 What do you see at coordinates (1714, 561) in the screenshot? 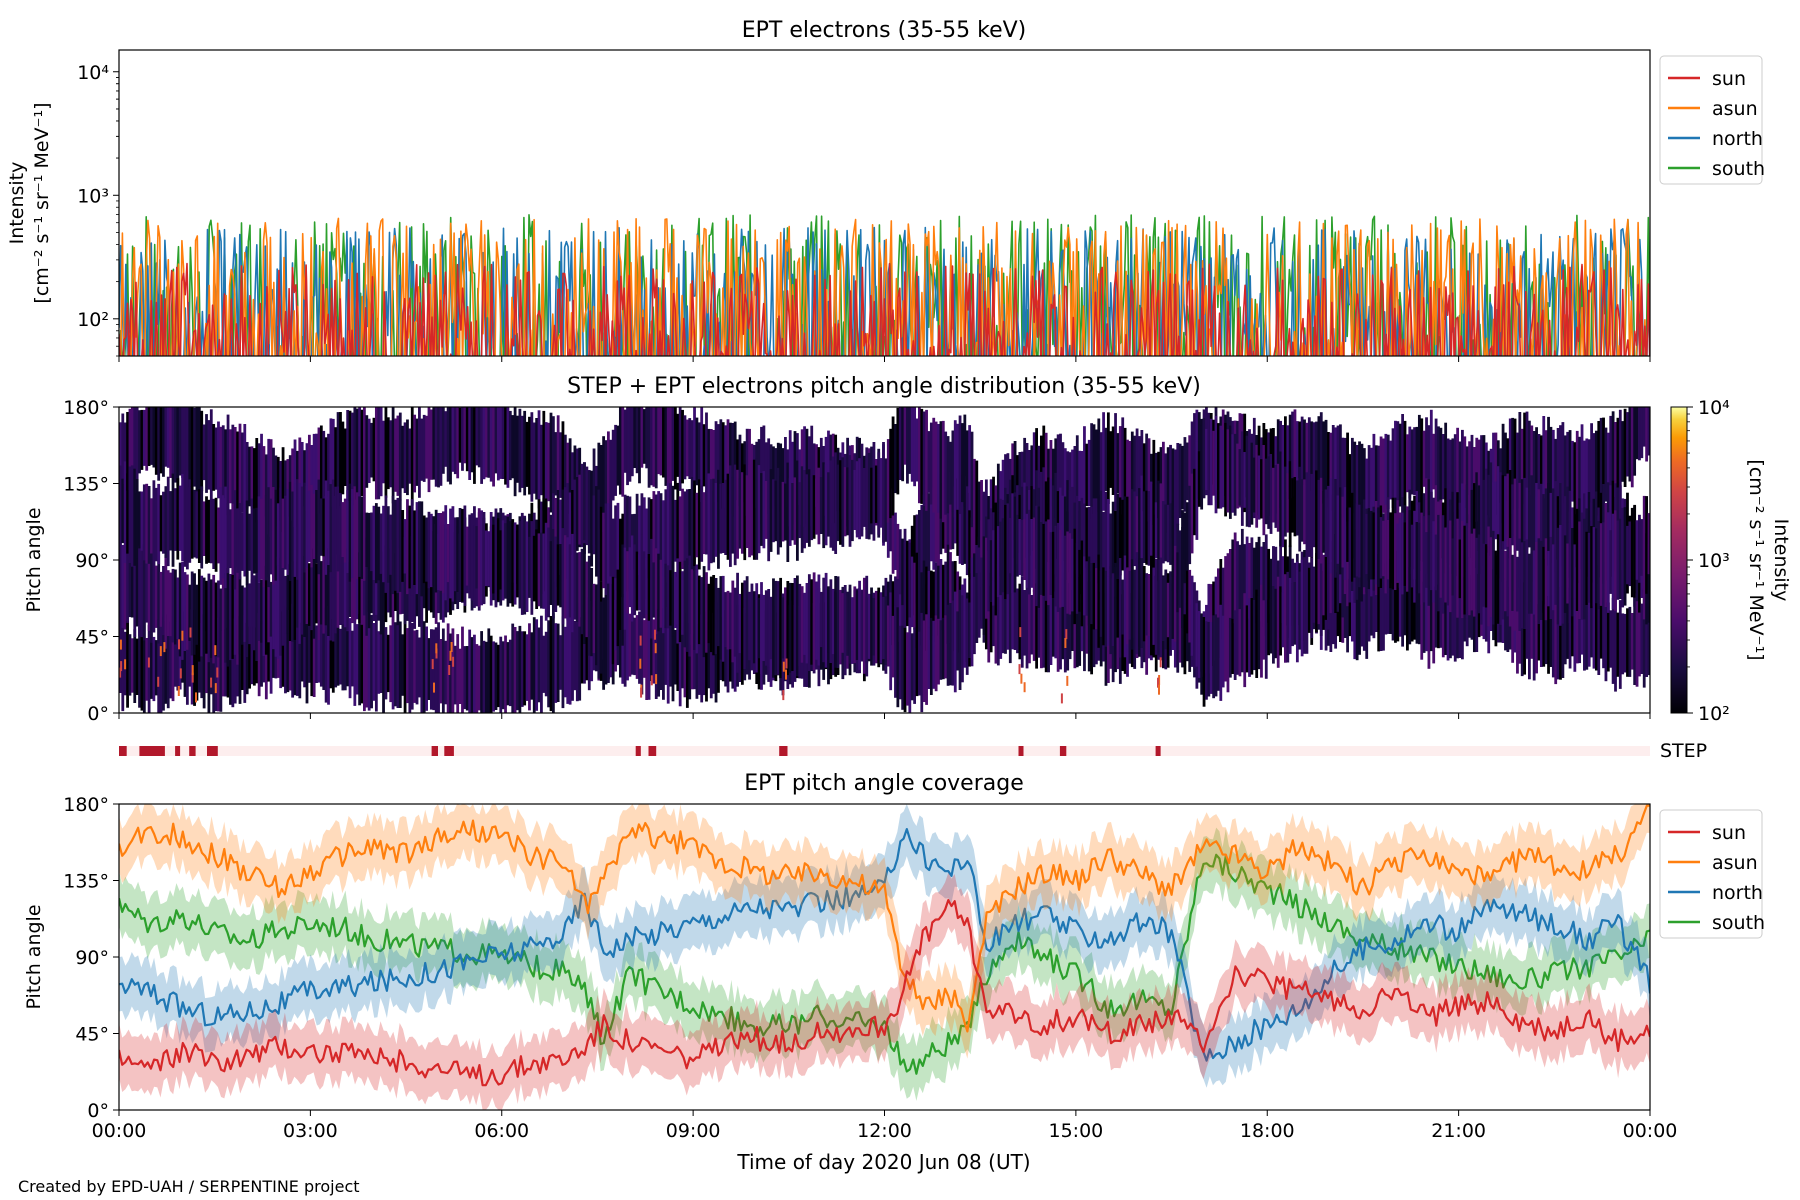
I see `colorbar-tick-label: 10³` at bounding box center [1714, 561].